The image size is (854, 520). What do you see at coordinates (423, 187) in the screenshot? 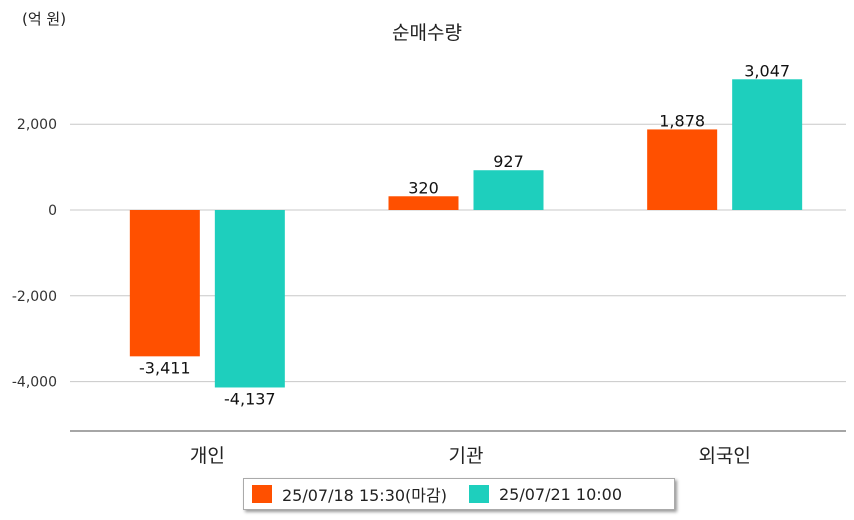
I see `data-label: 320` at bounding box center [423, 187].